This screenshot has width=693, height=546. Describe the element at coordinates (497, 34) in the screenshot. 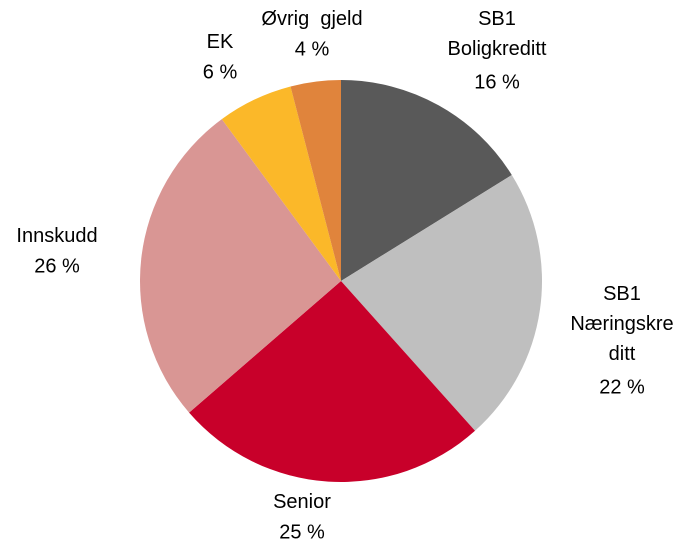

I see `slice-label: SB1 Boligkreditt` at that location.